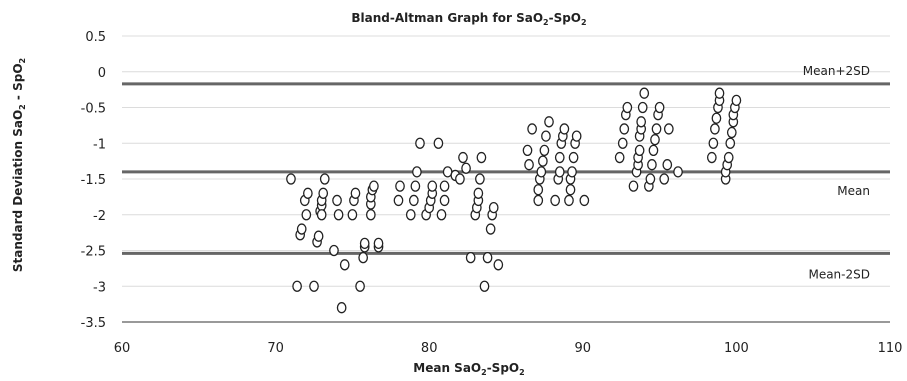  I want to click on y-tick-label: -0.5, so click(93, 109).